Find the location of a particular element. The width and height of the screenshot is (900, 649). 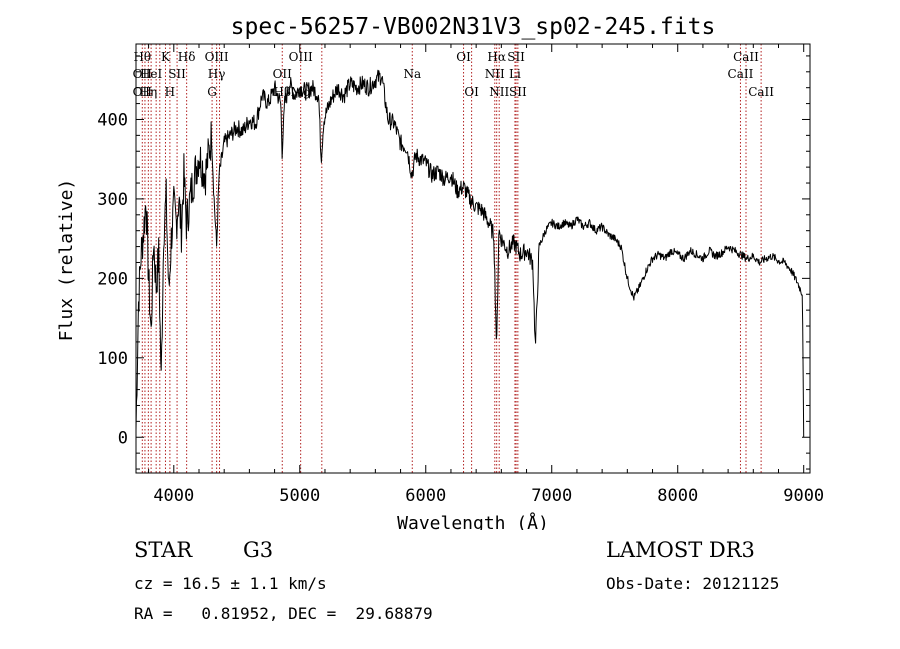

spectral-line-label: Li is located at coordinates (515, 74).